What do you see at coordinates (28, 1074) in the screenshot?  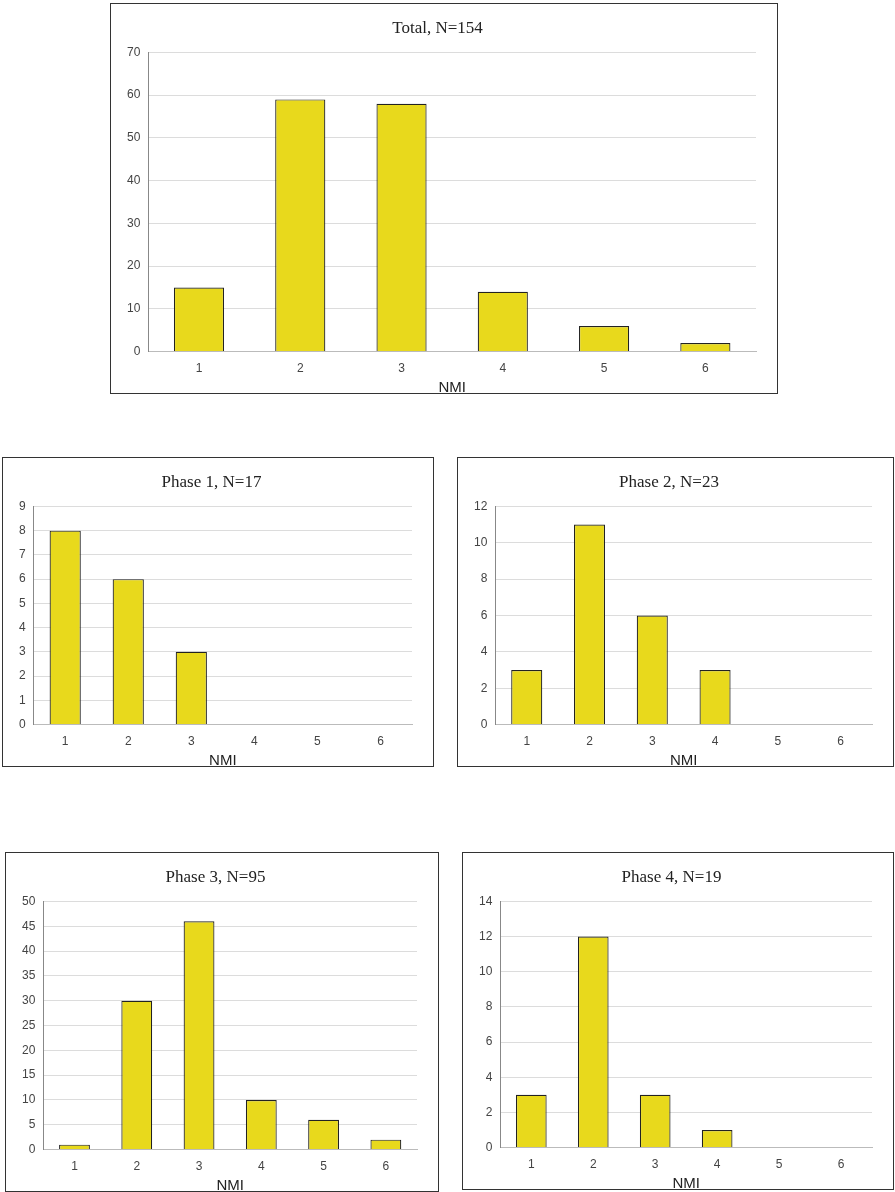 I see `y-tick-label: 15` at bounding box center [28, 1074].